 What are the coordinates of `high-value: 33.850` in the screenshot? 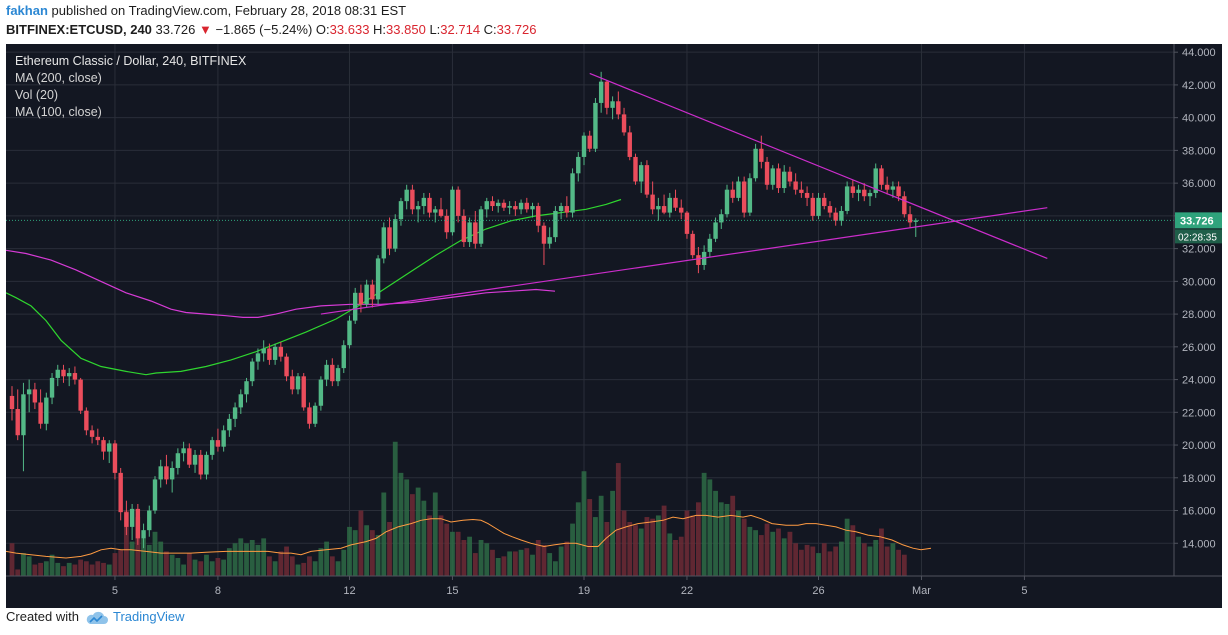 It's located at (406, 29).